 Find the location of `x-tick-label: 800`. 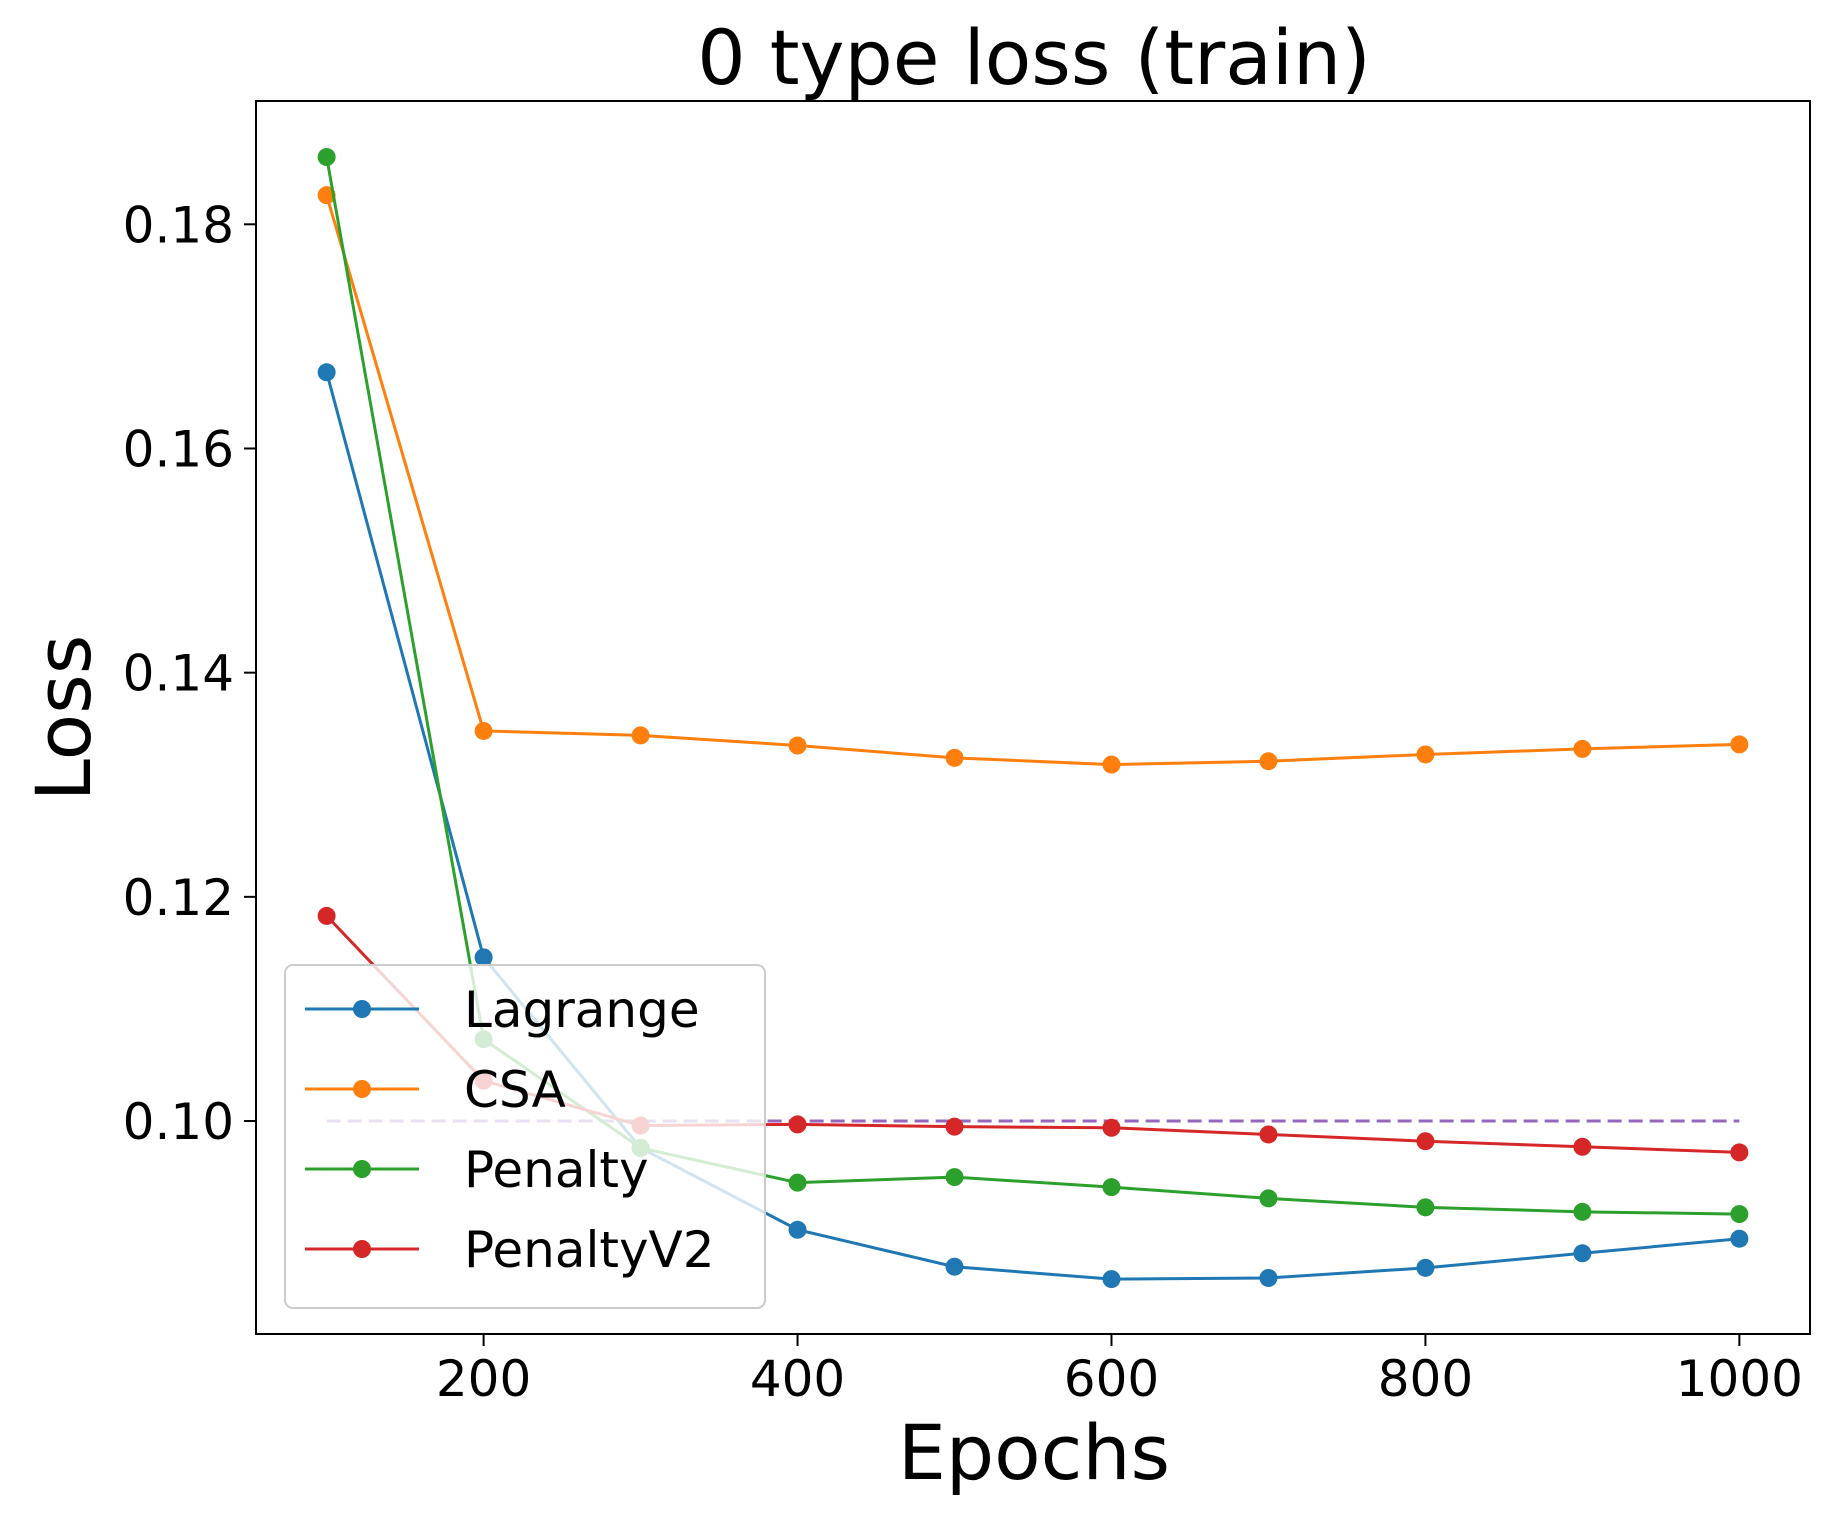

x-tick-label: 800 is located at coordinates (1425, 1379).